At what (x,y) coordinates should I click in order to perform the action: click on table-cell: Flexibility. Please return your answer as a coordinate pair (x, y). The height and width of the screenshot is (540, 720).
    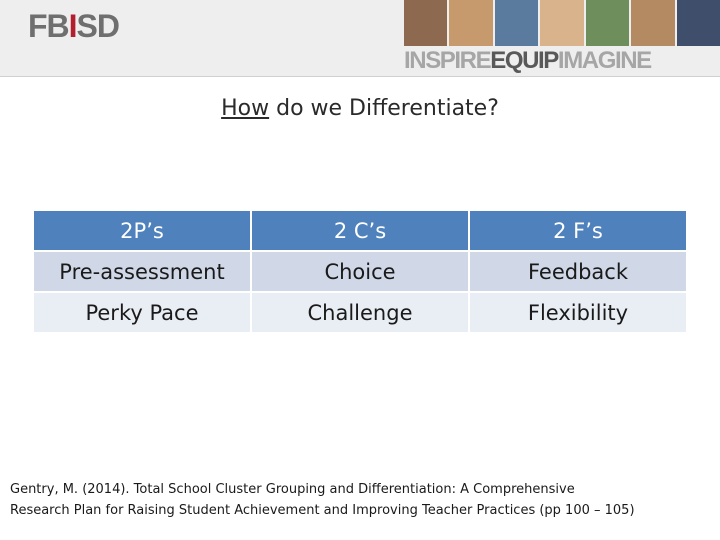
    Looking at the image, I should click on (578, 312).